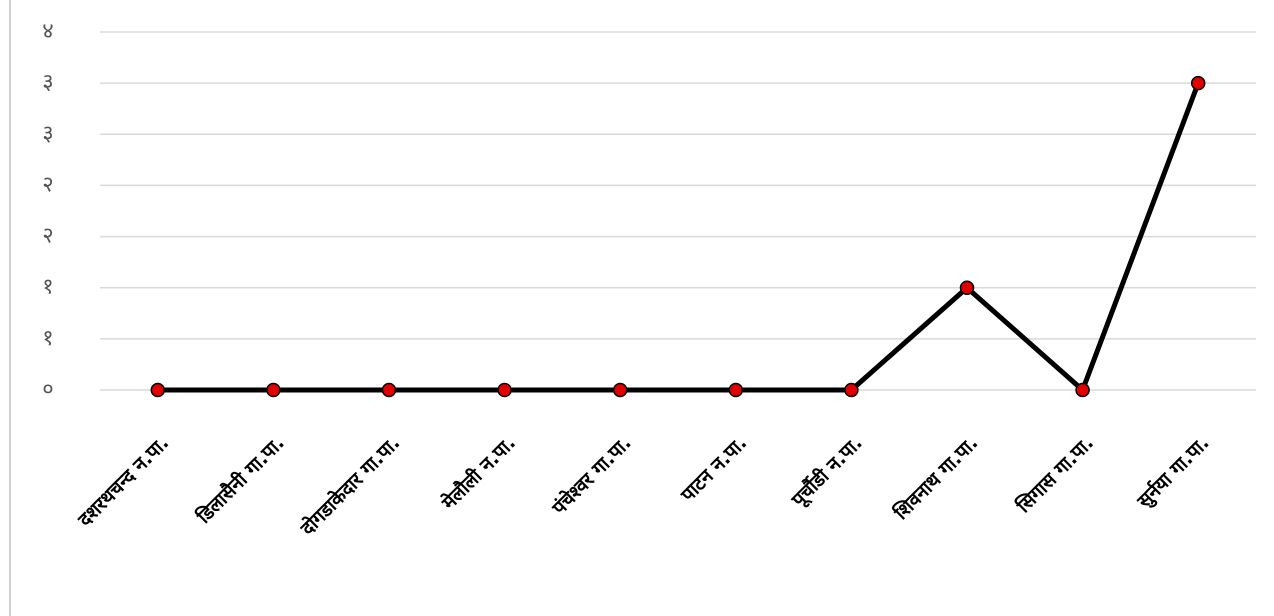 The width and height of the screenshot is (1274, 616). Describe the element at coordinates (478, 473) in the screenshot. I see `x-tick-label: मेलौली न.पा.` at that location.